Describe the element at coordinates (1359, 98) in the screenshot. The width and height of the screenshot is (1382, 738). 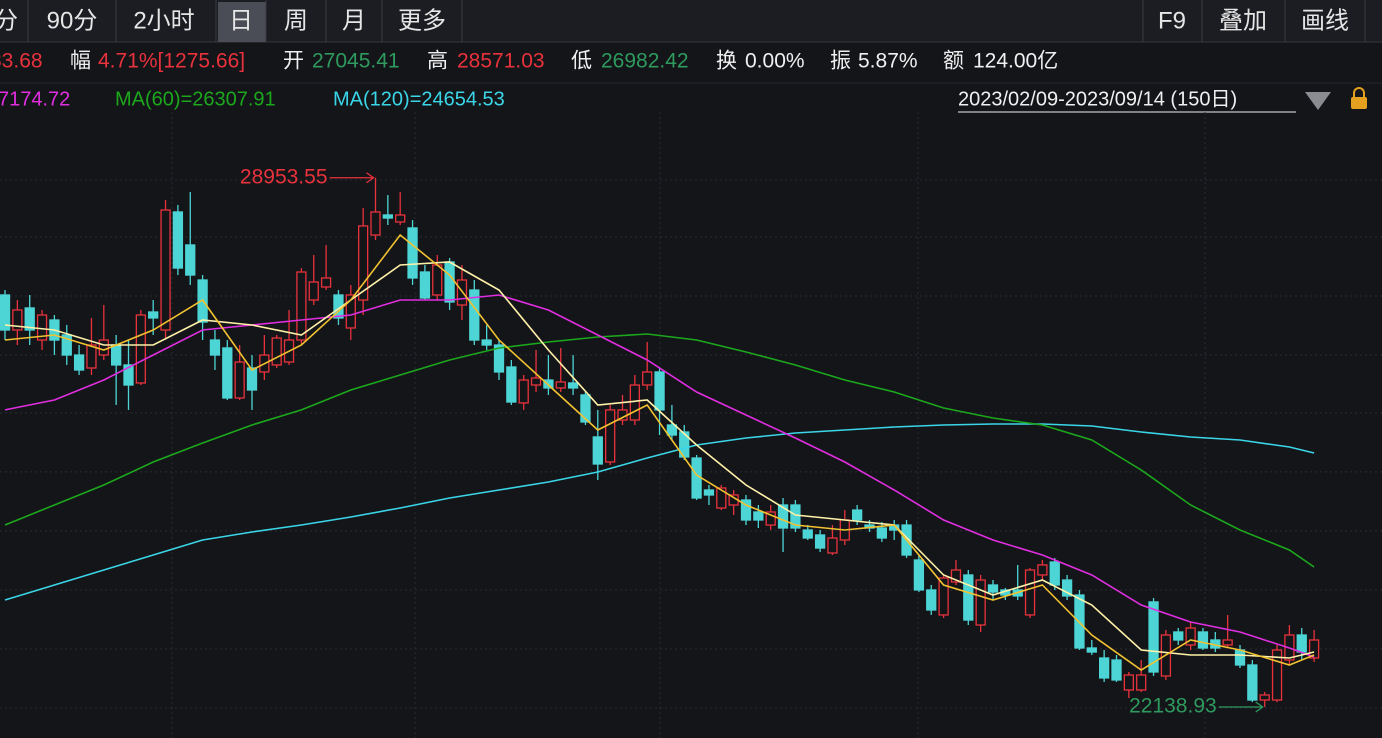
I see `lock-icon` at that location.